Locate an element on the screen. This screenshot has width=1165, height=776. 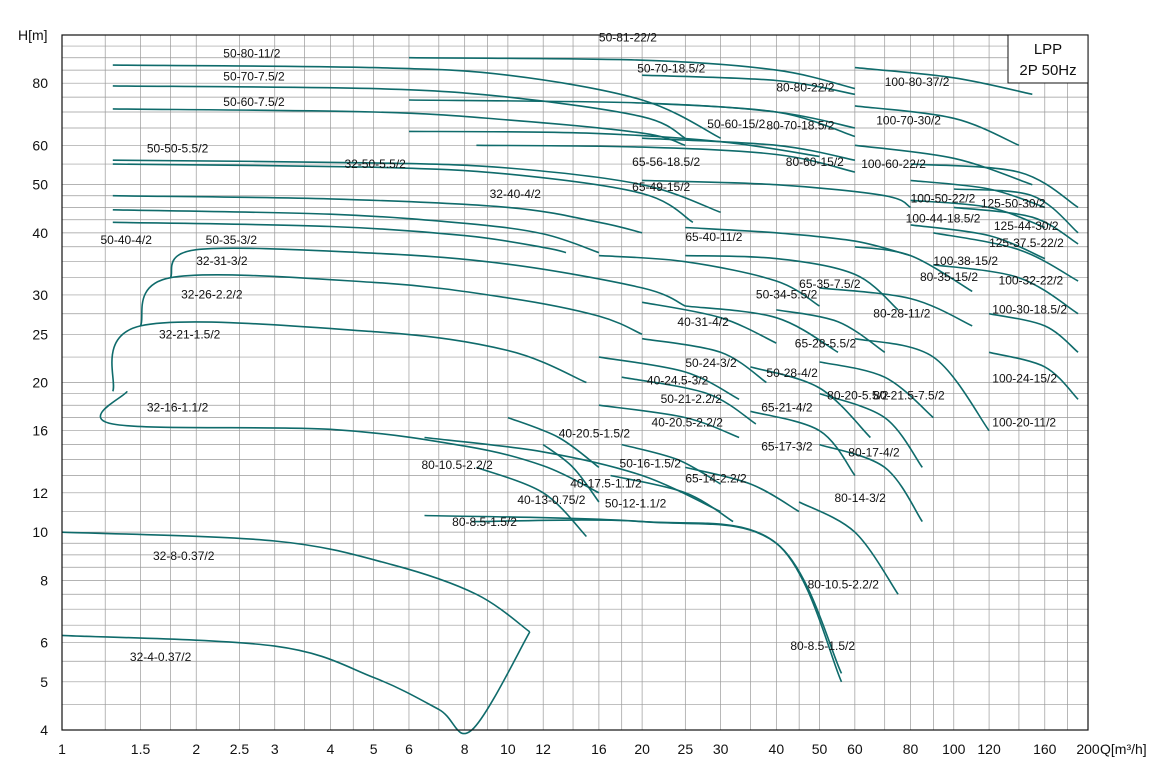
x-tick-label: 8 is located at coordinates (465, 749).